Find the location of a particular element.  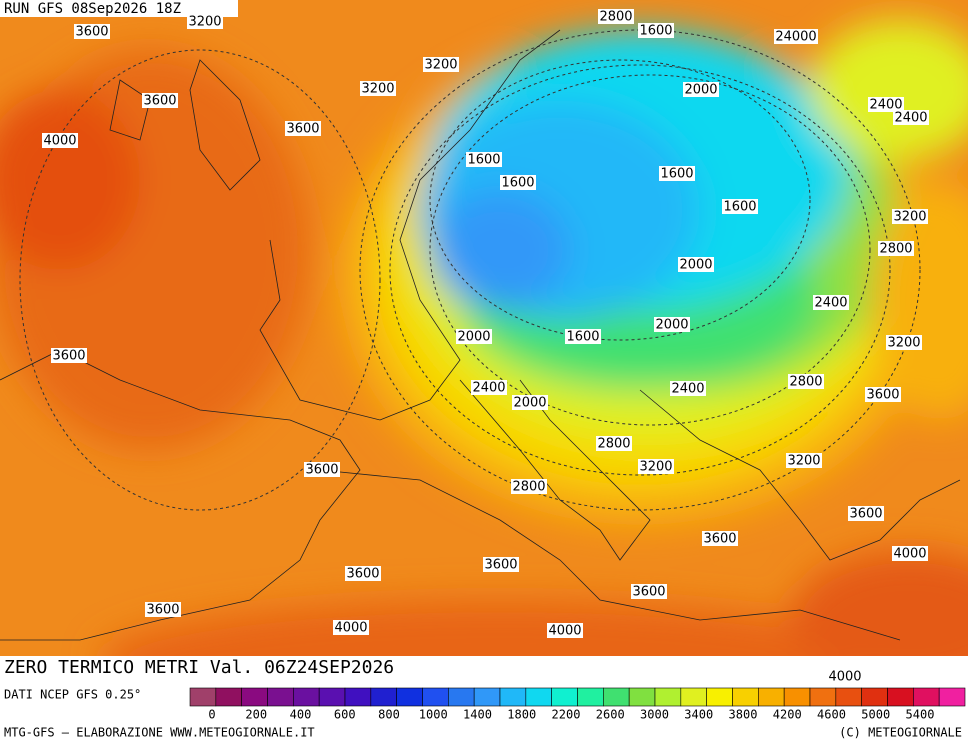

colorbar-tick-label: 0 is located at coordinates (211, 715).